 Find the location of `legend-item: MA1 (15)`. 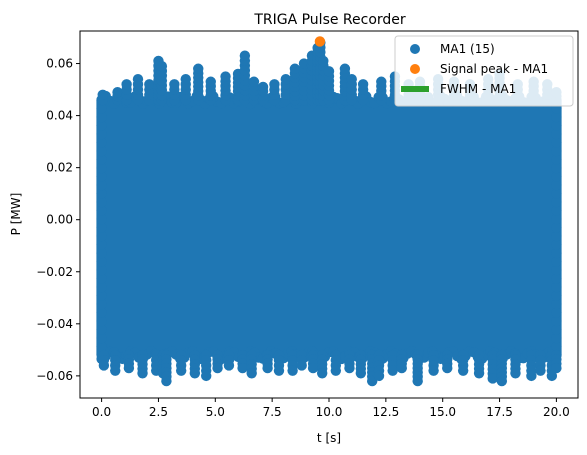

legend-item: MA1 (15) is located at coordinates (452, 49).